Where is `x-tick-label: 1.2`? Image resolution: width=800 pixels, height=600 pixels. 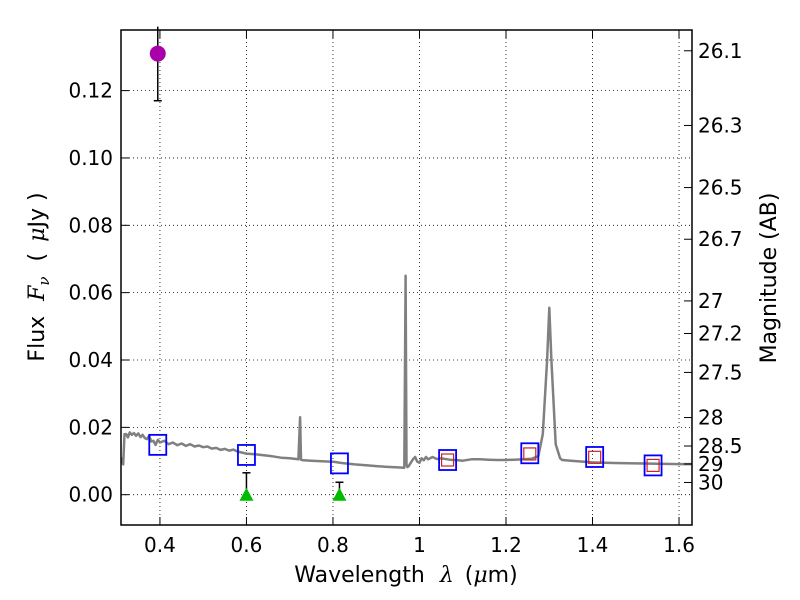 x-tick-label: 1.2 is located at coordinates (506, 545).